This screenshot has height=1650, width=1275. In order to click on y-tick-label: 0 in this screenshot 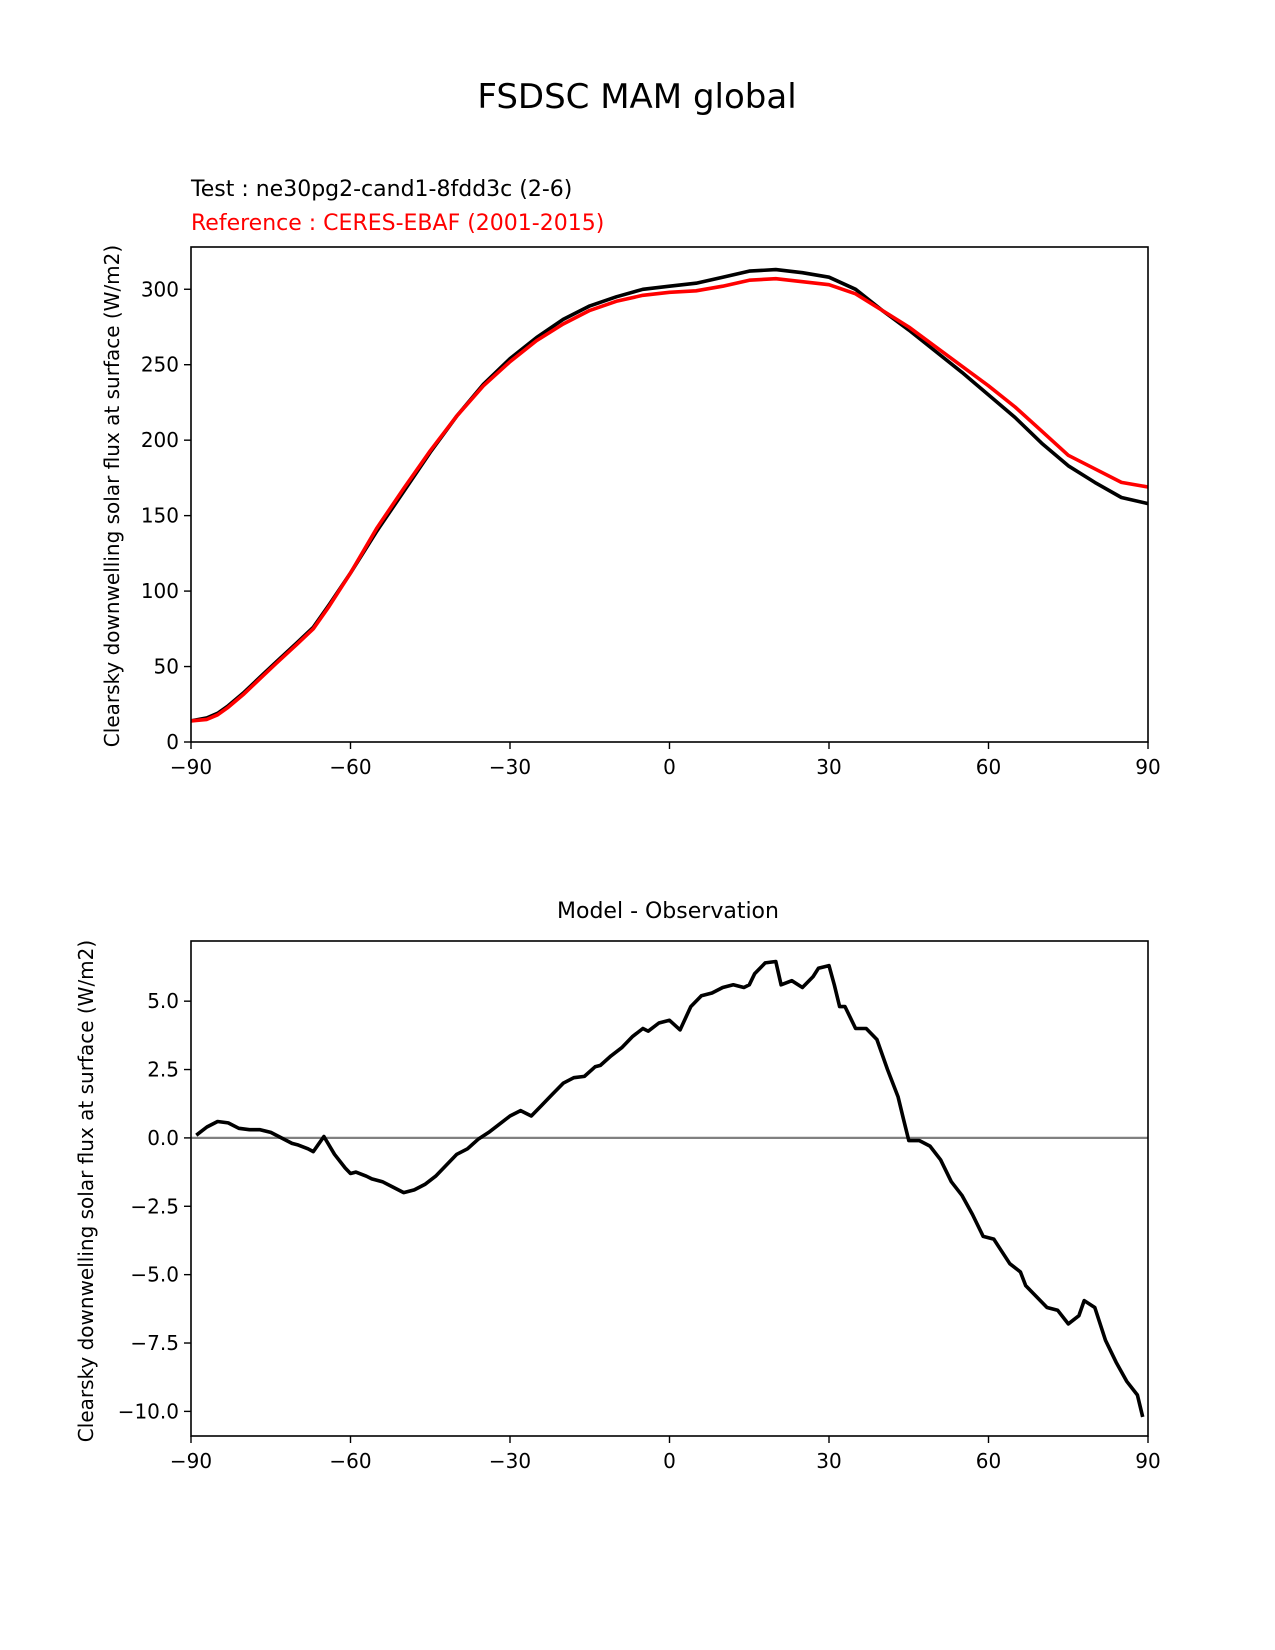, I will do `click(172, 742)`.